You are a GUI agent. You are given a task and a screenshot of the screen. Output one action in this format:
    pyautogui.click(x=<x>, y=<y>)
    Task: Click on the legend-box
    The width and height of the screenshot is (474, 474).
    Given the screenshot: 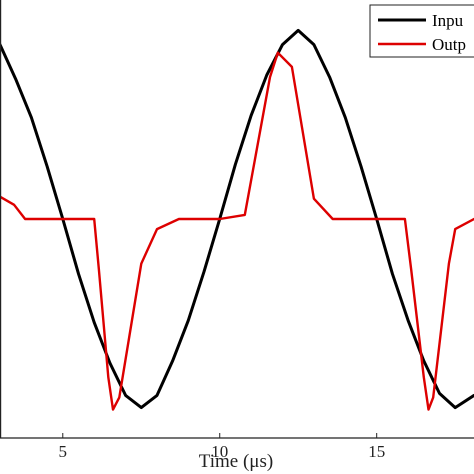 What is the action you would take?
    pyautogui.click(x=421, y=31)
    